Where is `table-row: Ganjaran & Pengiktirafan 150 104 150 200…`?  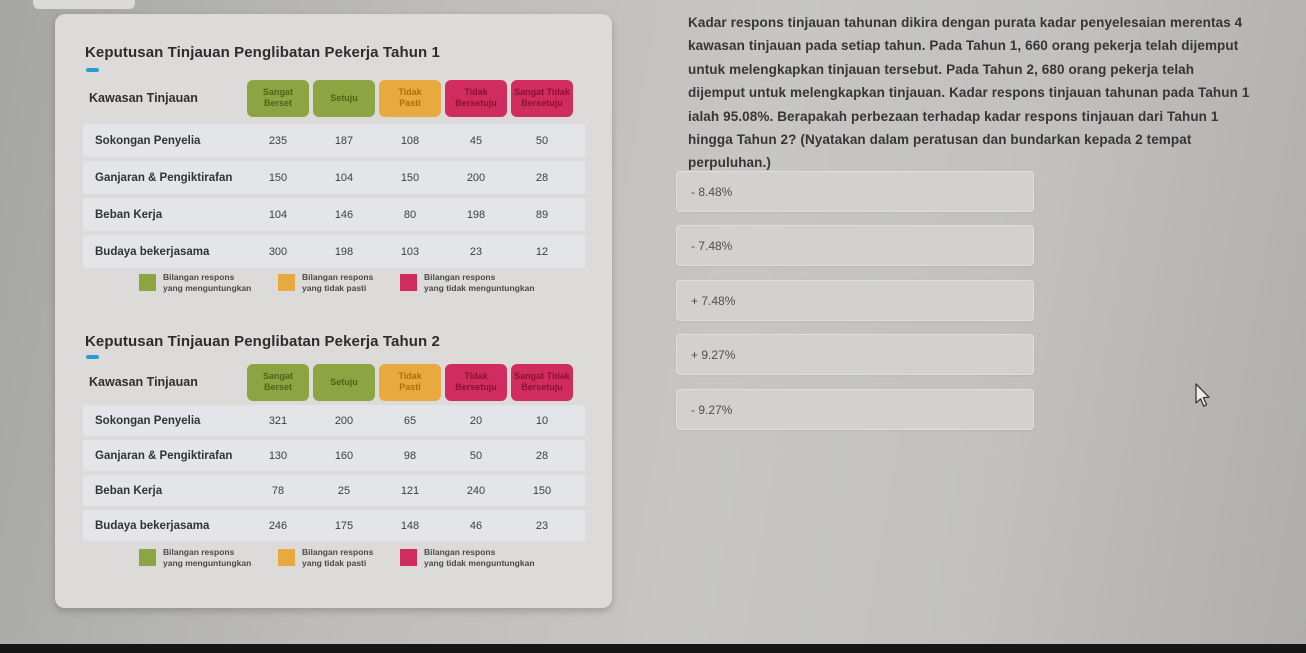 table-row: Ganjaran & Pengiktirafan 150 104 150 200… is located at coordinates (334, 177).